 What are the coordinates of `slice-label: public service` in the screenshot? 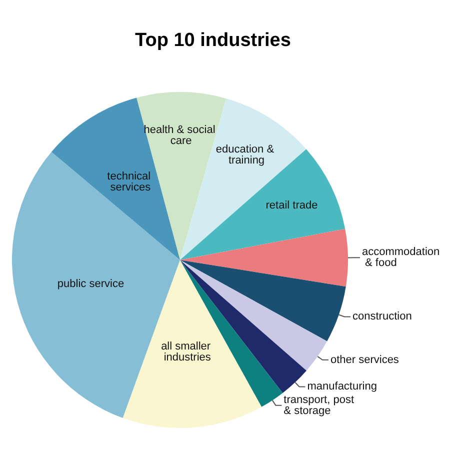 It's located at (90, 284).